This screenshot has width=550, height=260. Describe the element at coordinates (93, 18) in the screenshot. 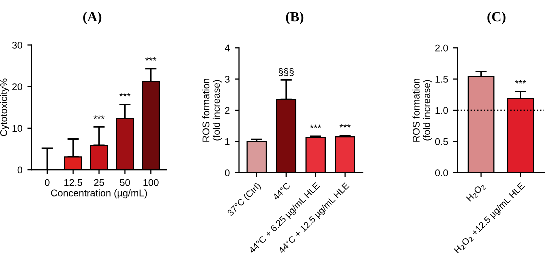

I see `chart-title: (A)` at that location.